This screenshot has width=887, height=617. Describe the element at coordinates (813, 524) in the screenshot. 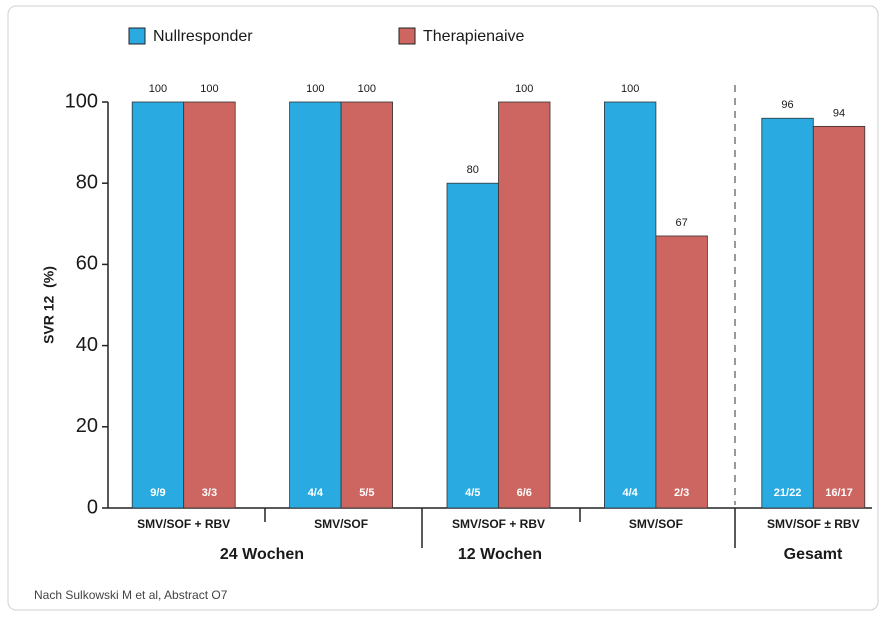

I see `x-tick-label: SMV/SOF ± RBV` at that location.